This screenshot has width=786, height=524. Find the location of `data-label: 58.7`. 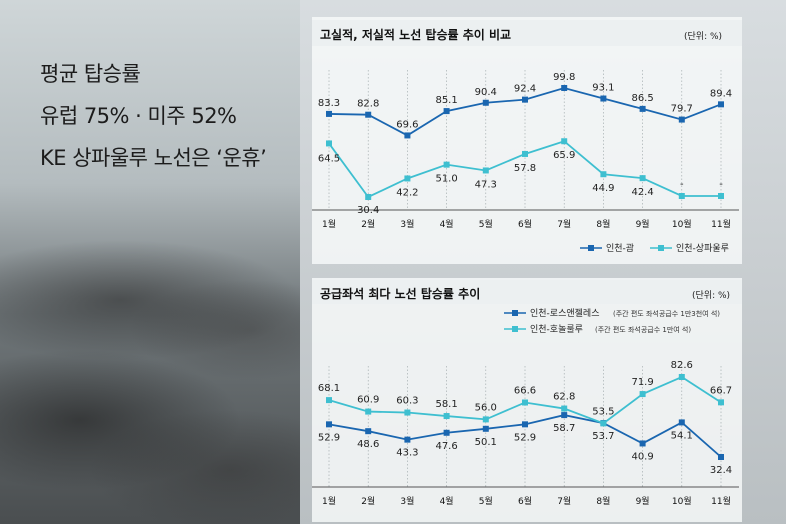

data-label: 58.7 is located at coordinates (564, 428).